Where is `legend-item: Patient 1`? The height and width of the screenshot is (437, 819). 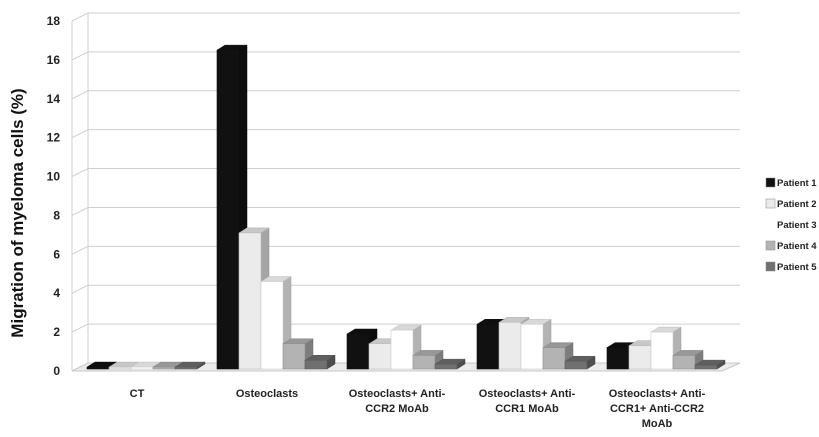
legend-item: Patient 1 is located at coordinates (791, 183).